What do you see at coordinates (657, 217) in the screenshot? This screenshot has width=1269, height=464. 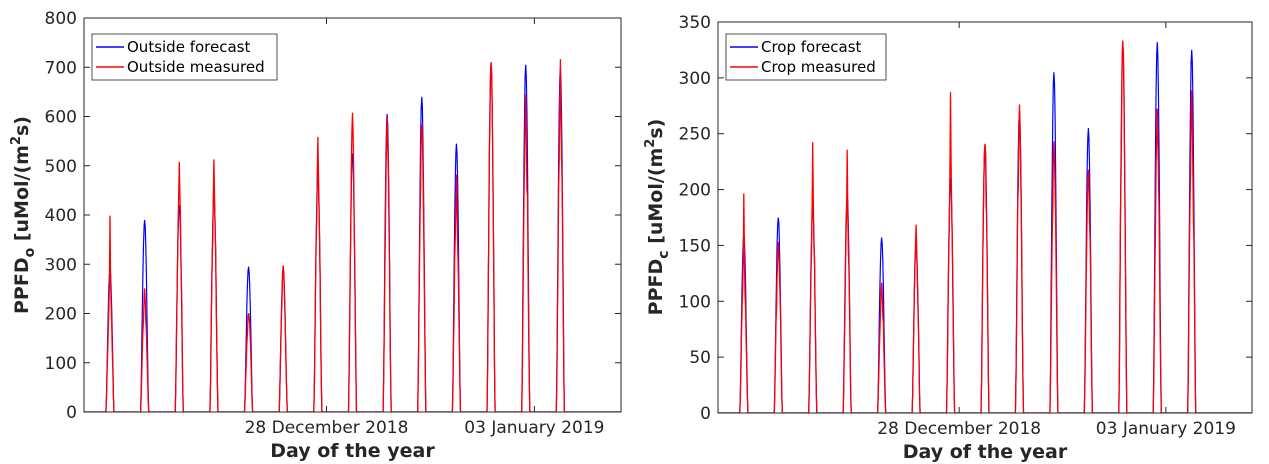 I see `y-axis-label: PPFDc [uMol/(m2s)` at bounding box center [657, 217].